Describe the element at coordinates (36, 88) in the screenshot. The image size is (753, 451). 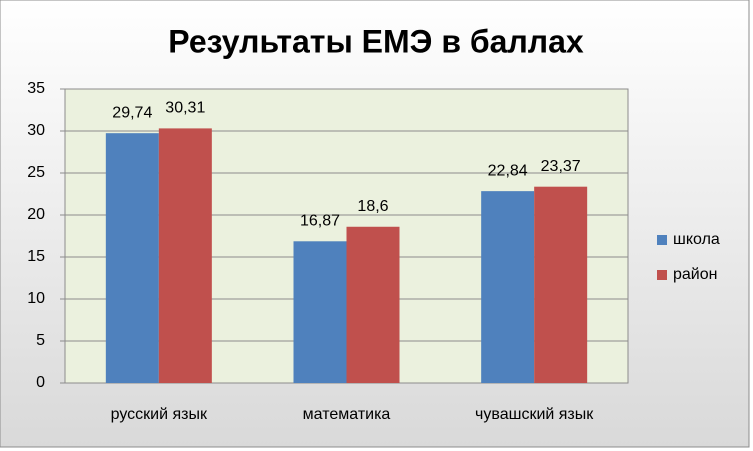
I see `y-tick-label: 35` at that location.